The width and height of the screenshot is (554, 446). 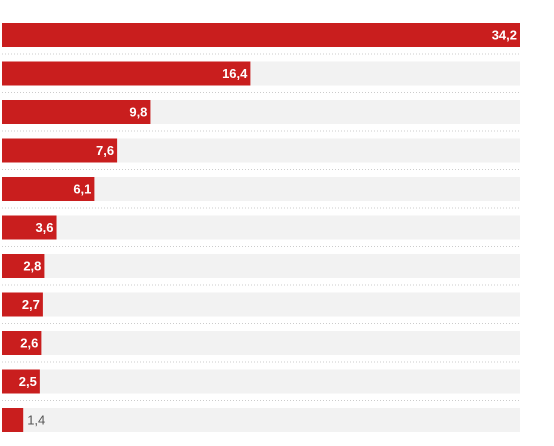 I want to click on value-label: 2,8, so click(x=32, y=265).